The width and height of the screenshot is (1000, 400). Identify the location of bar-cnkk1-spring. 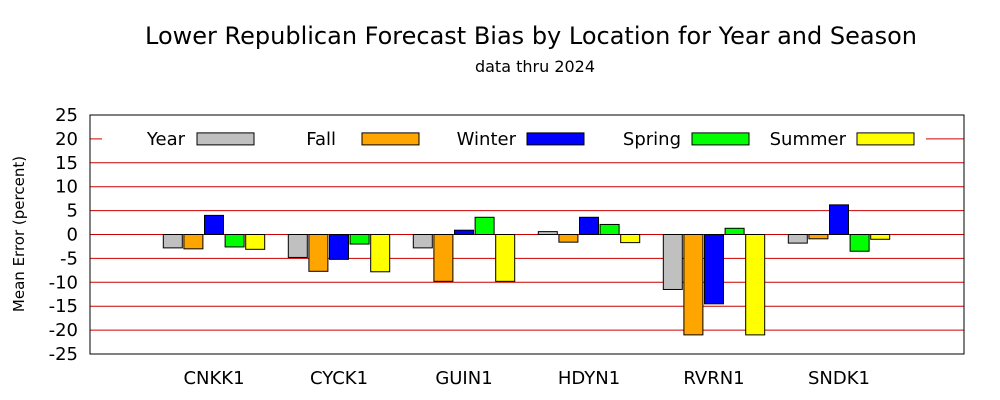
(234, 241).